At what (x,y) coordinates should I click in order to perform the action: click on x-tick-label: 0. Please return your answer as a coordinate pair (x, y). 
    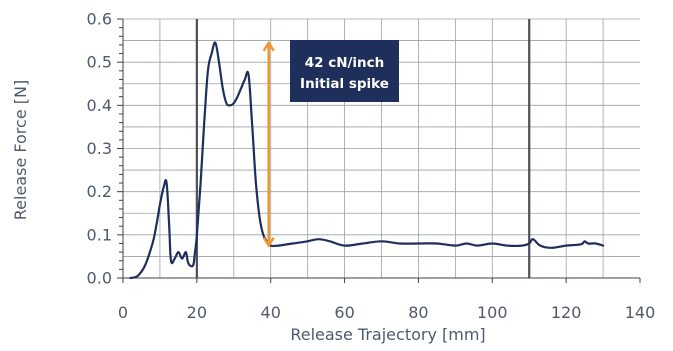
    Looking at the image, I should click on (123, 312).